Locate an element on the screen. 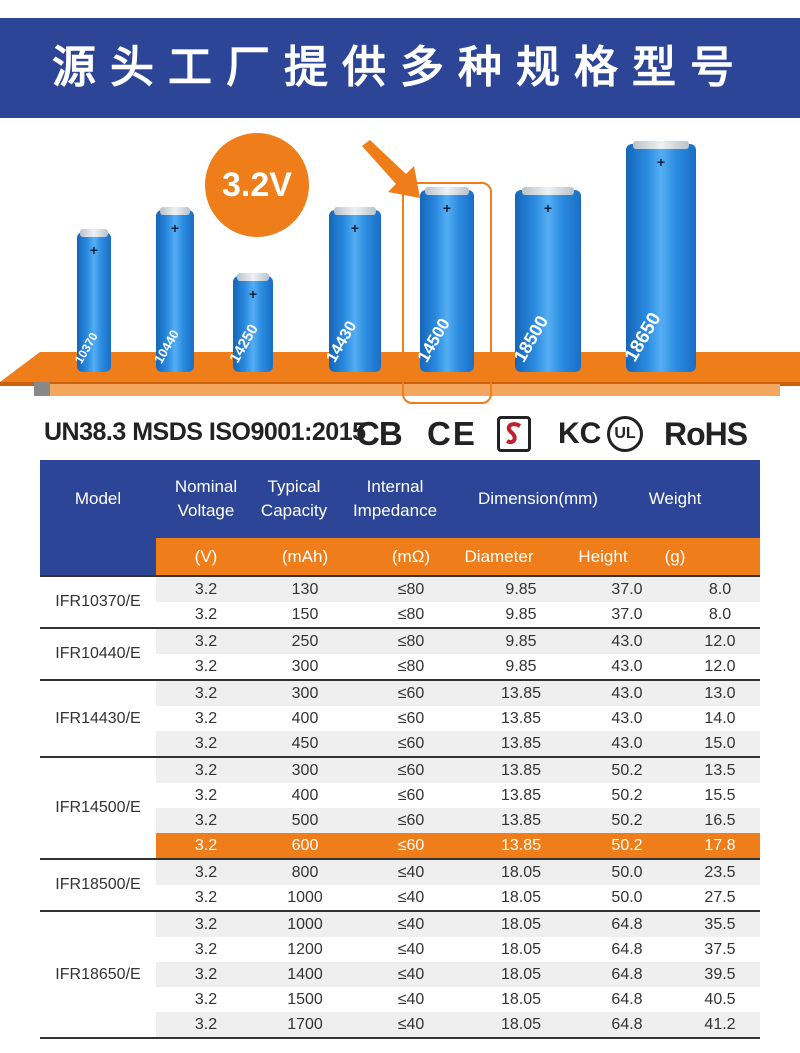  cell-weight: 8.0 is located at coordinates (720, 589).